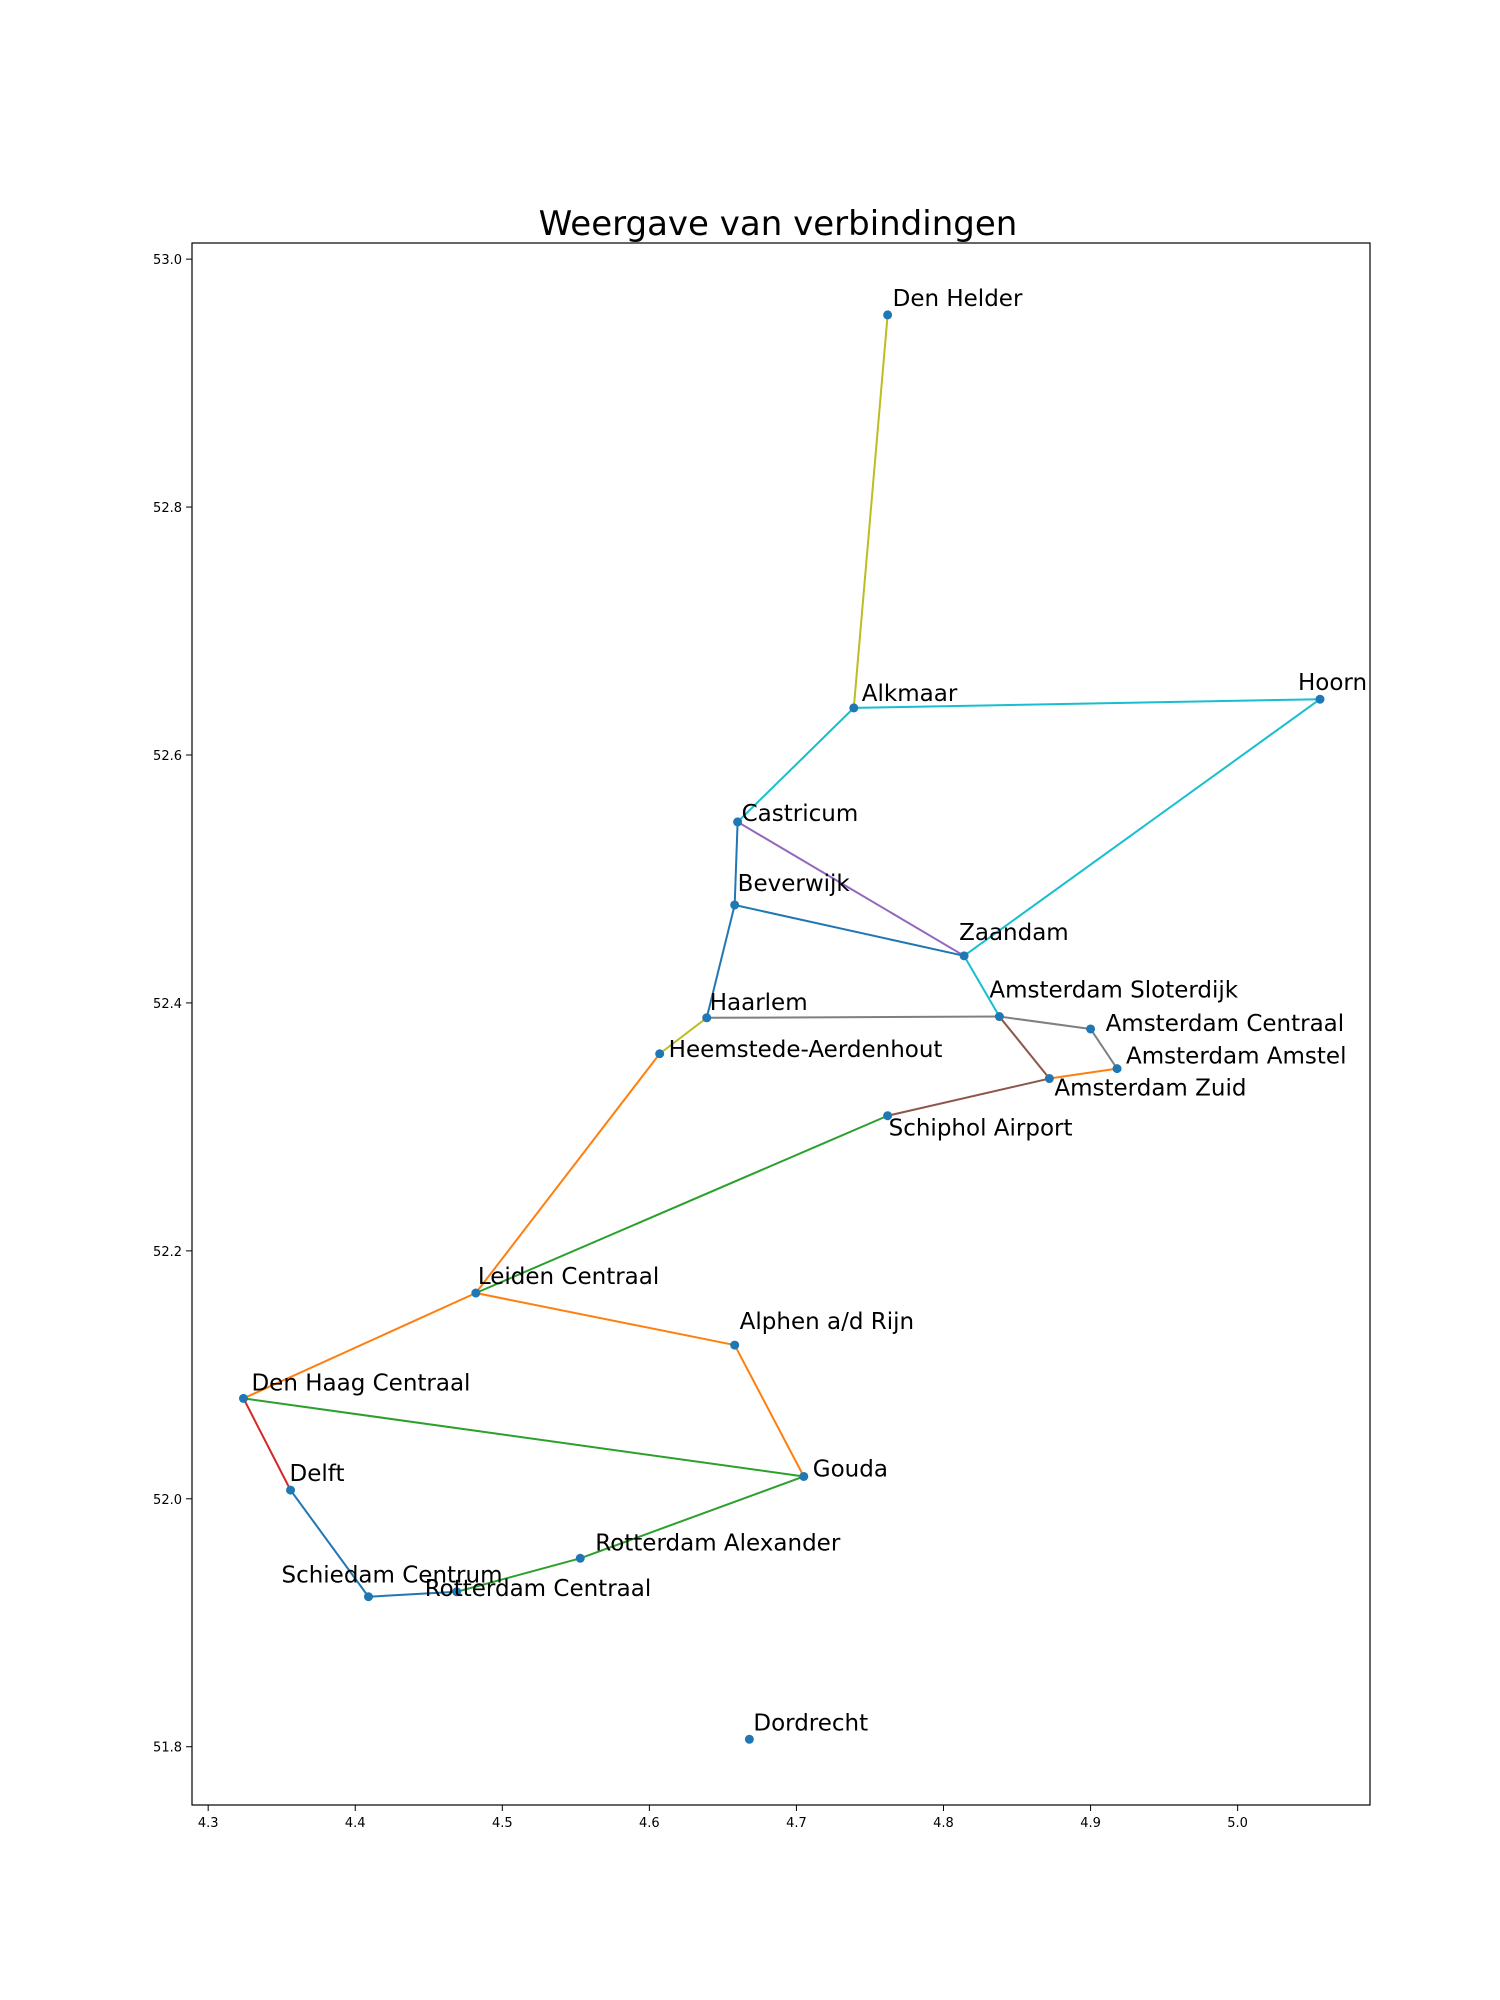 The image size is (1500, 2000). Describe the element at coordinates (568, 1277) in the screenshot. I see `station-label: Leiden Centraal` at that location.